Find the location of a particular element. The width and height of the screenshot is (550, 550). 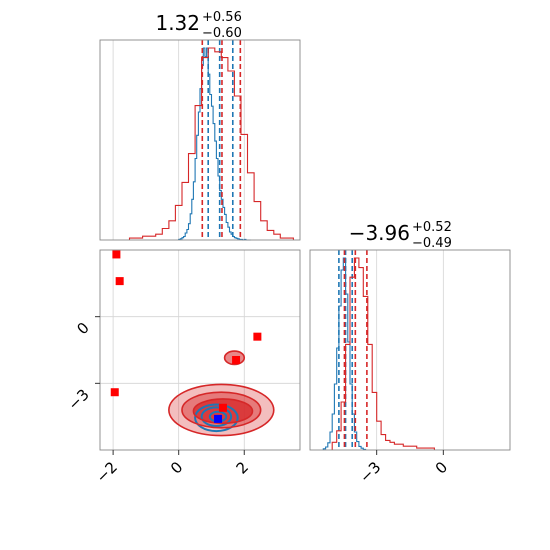

p2-xtick-label-0: −3 is located at coordinates (370, 472).